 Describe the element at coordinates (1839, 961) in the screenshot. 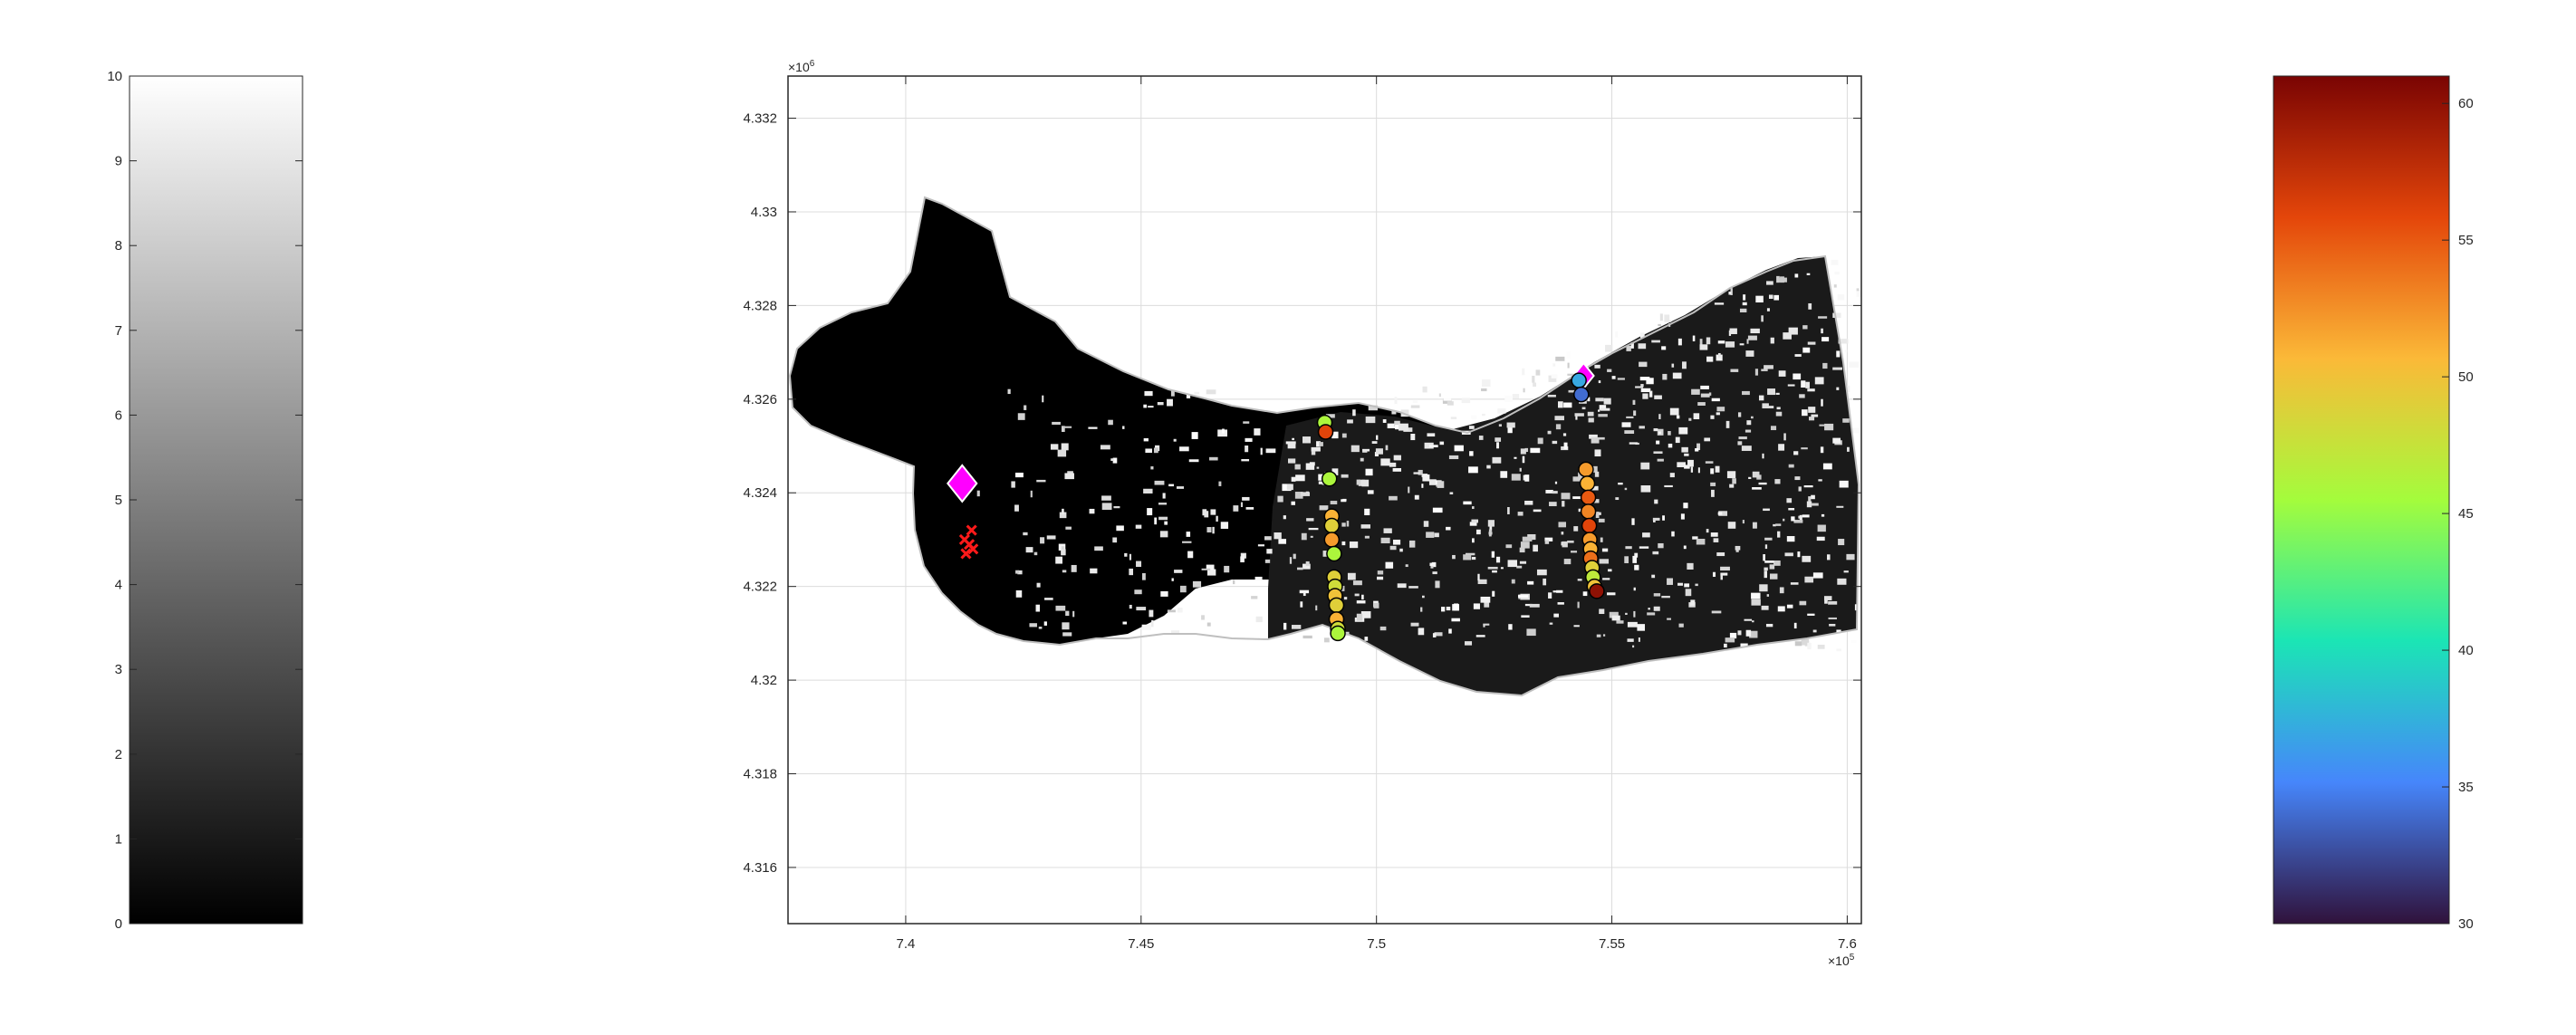

I see `x-exponent-base: ×10` at that location.